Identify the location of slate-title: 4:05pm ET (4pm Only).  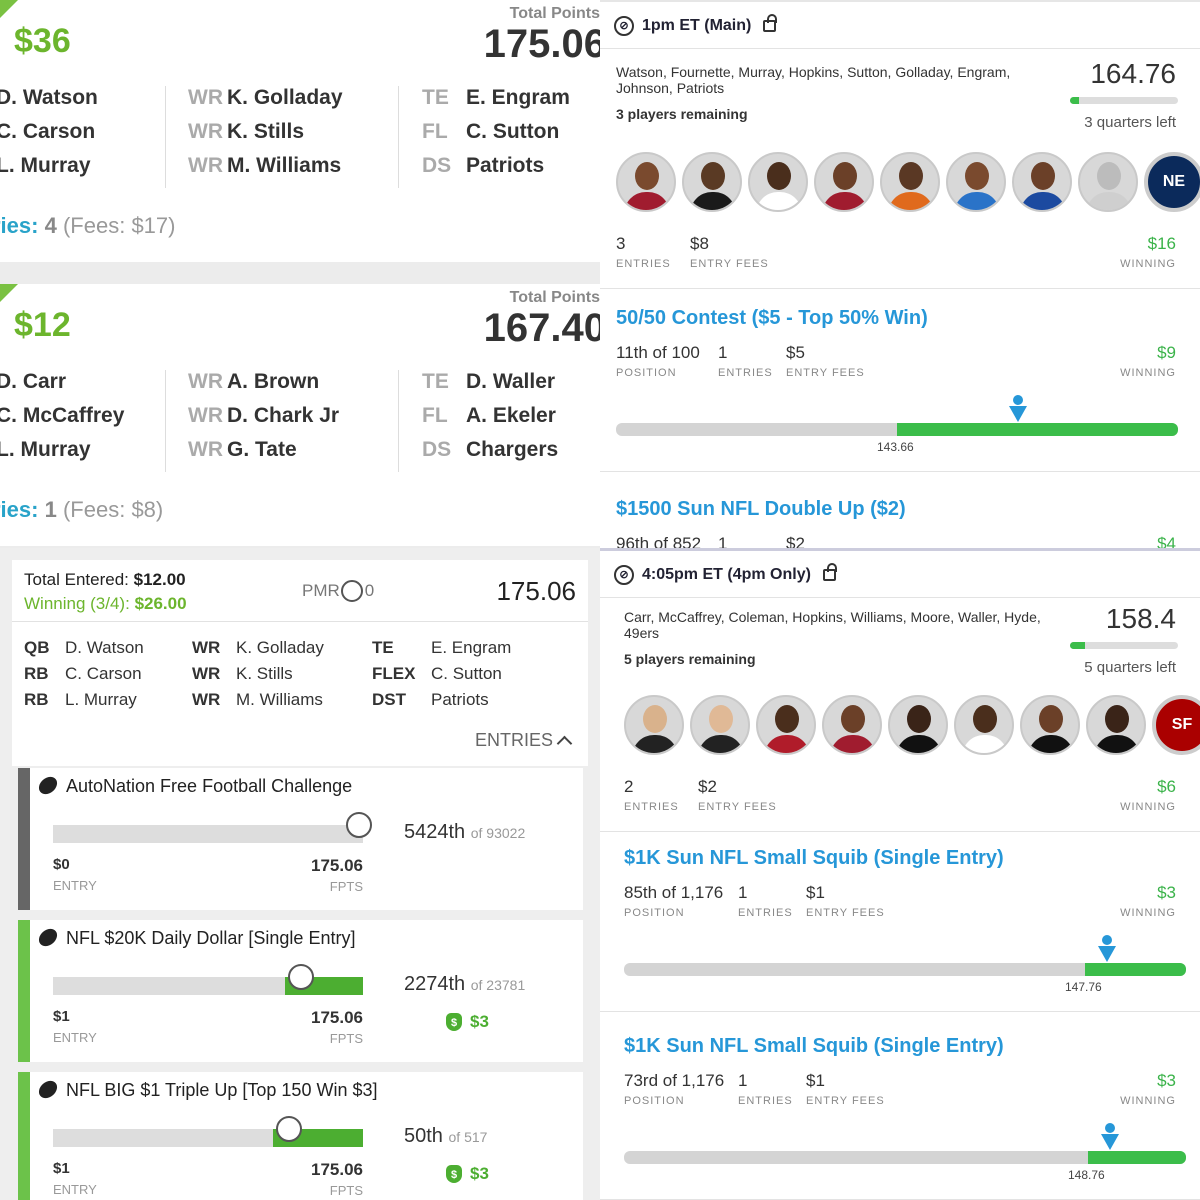
(726, 574).